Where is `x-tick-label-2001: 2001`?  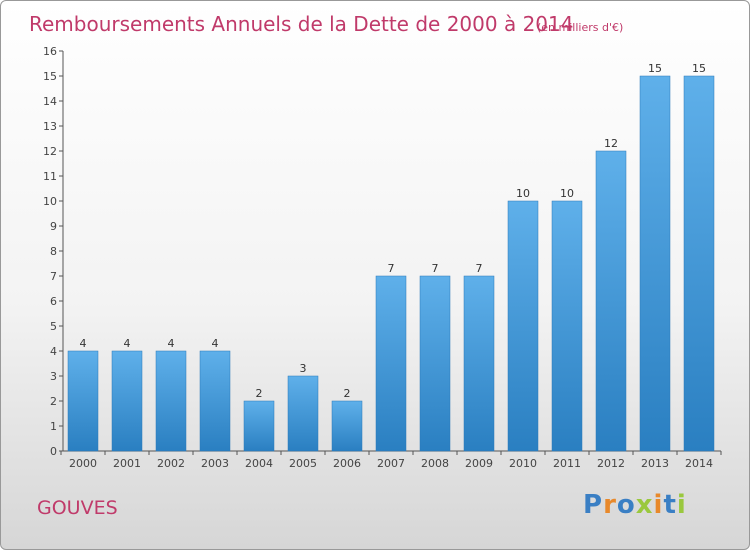
x-tick-label-2001: 2001 is located at coordinates (127, 463).